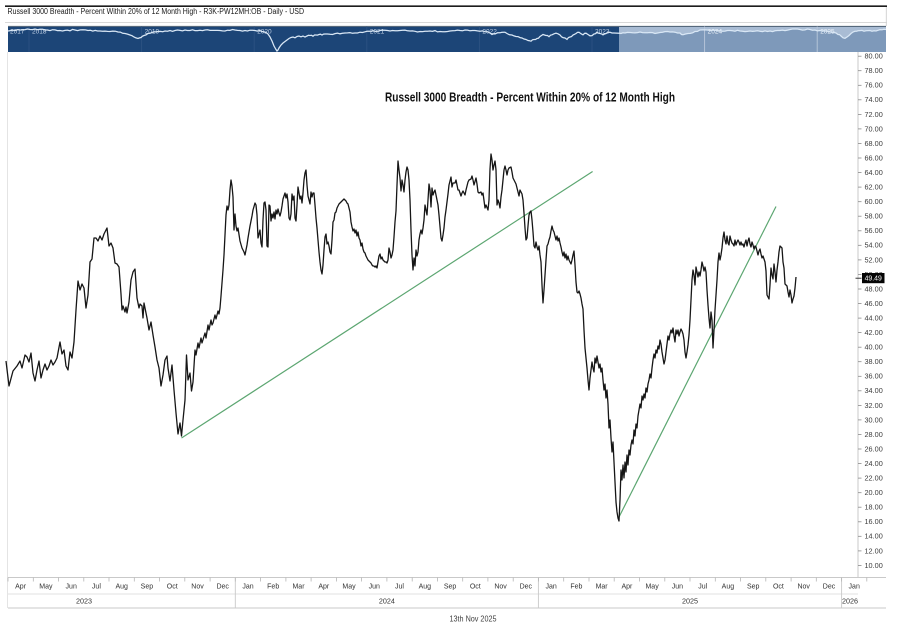 The height and width of the screenshot is (638, 911). I want to click on svg-text: 72.00, so click(874, 114).